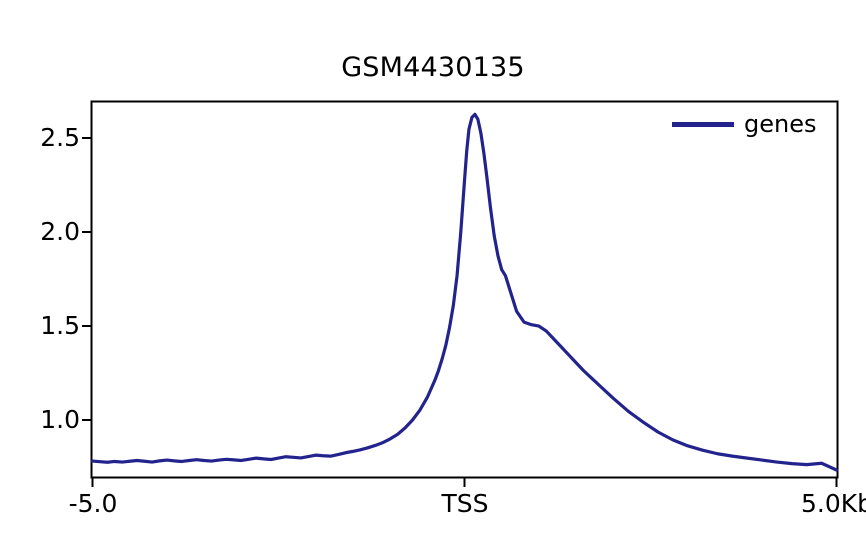  What do you see at coordinates (703, 124) in the screenshot?
I see `legend-swatch-genes` at bounding box center [703, 124].